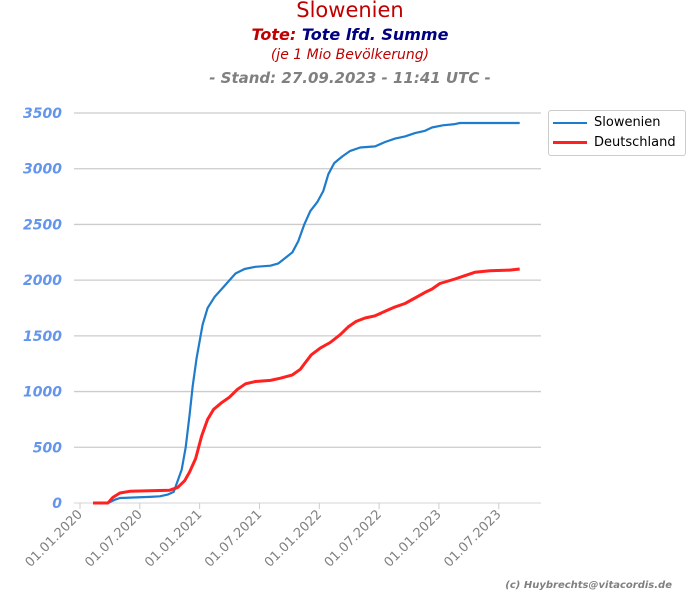  I want to click on y-tick-label: 0, so click(57, 504).